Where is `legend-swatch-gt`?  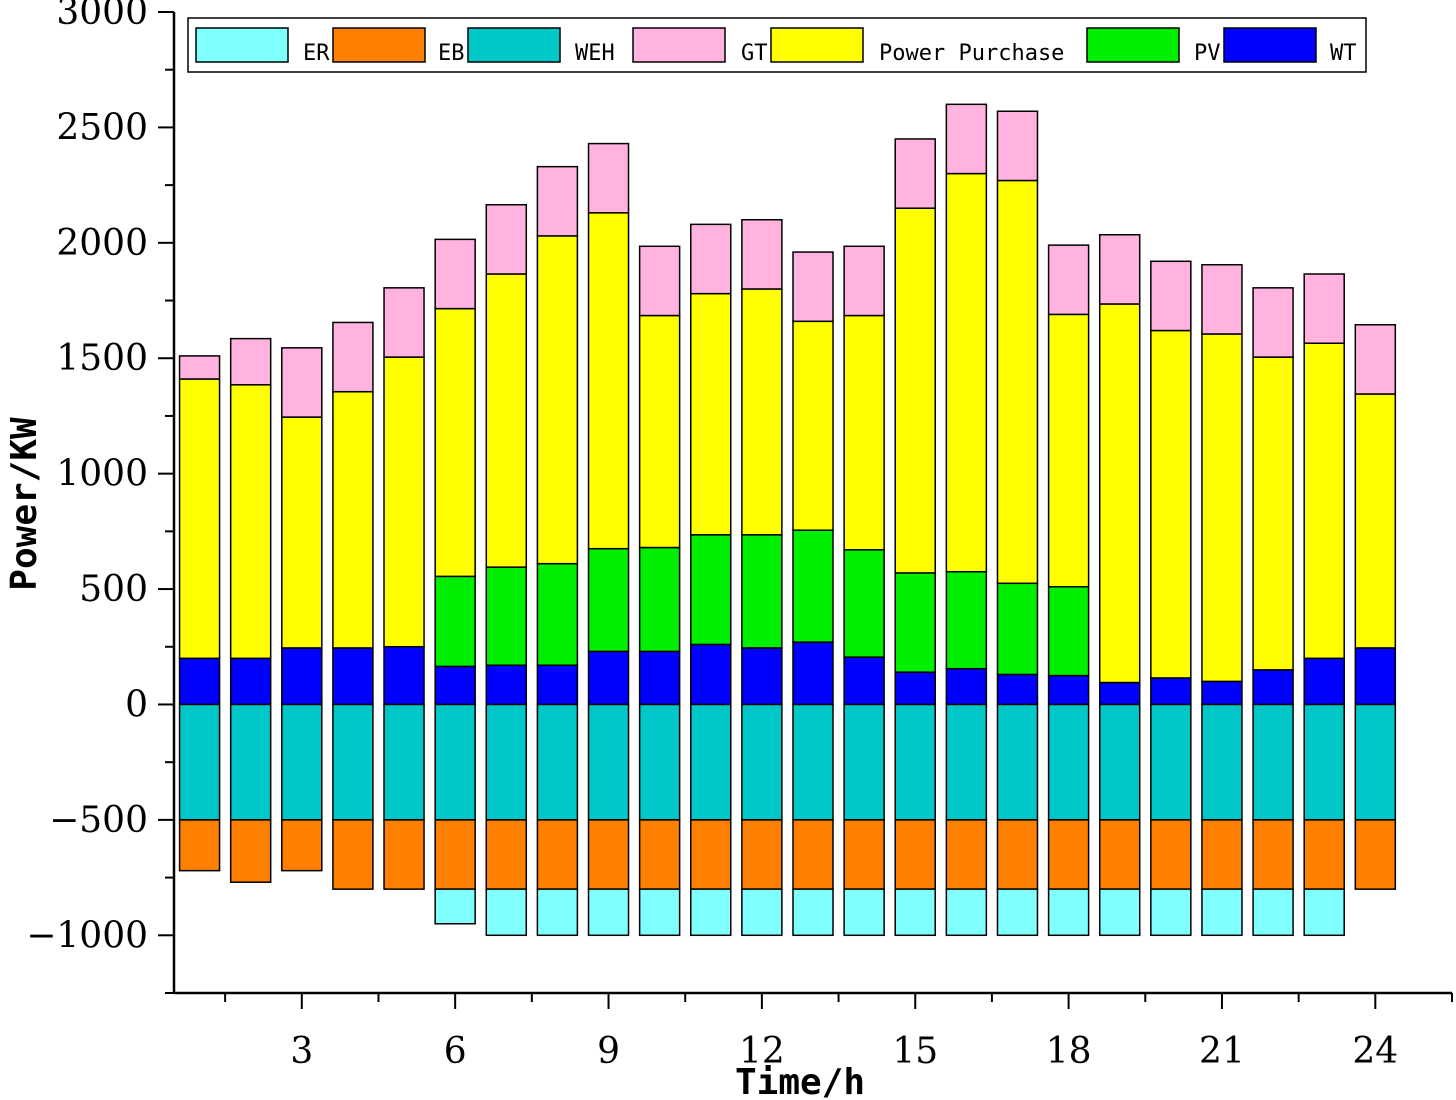 legend-swatch-gt is located at coordinates (679, 45).